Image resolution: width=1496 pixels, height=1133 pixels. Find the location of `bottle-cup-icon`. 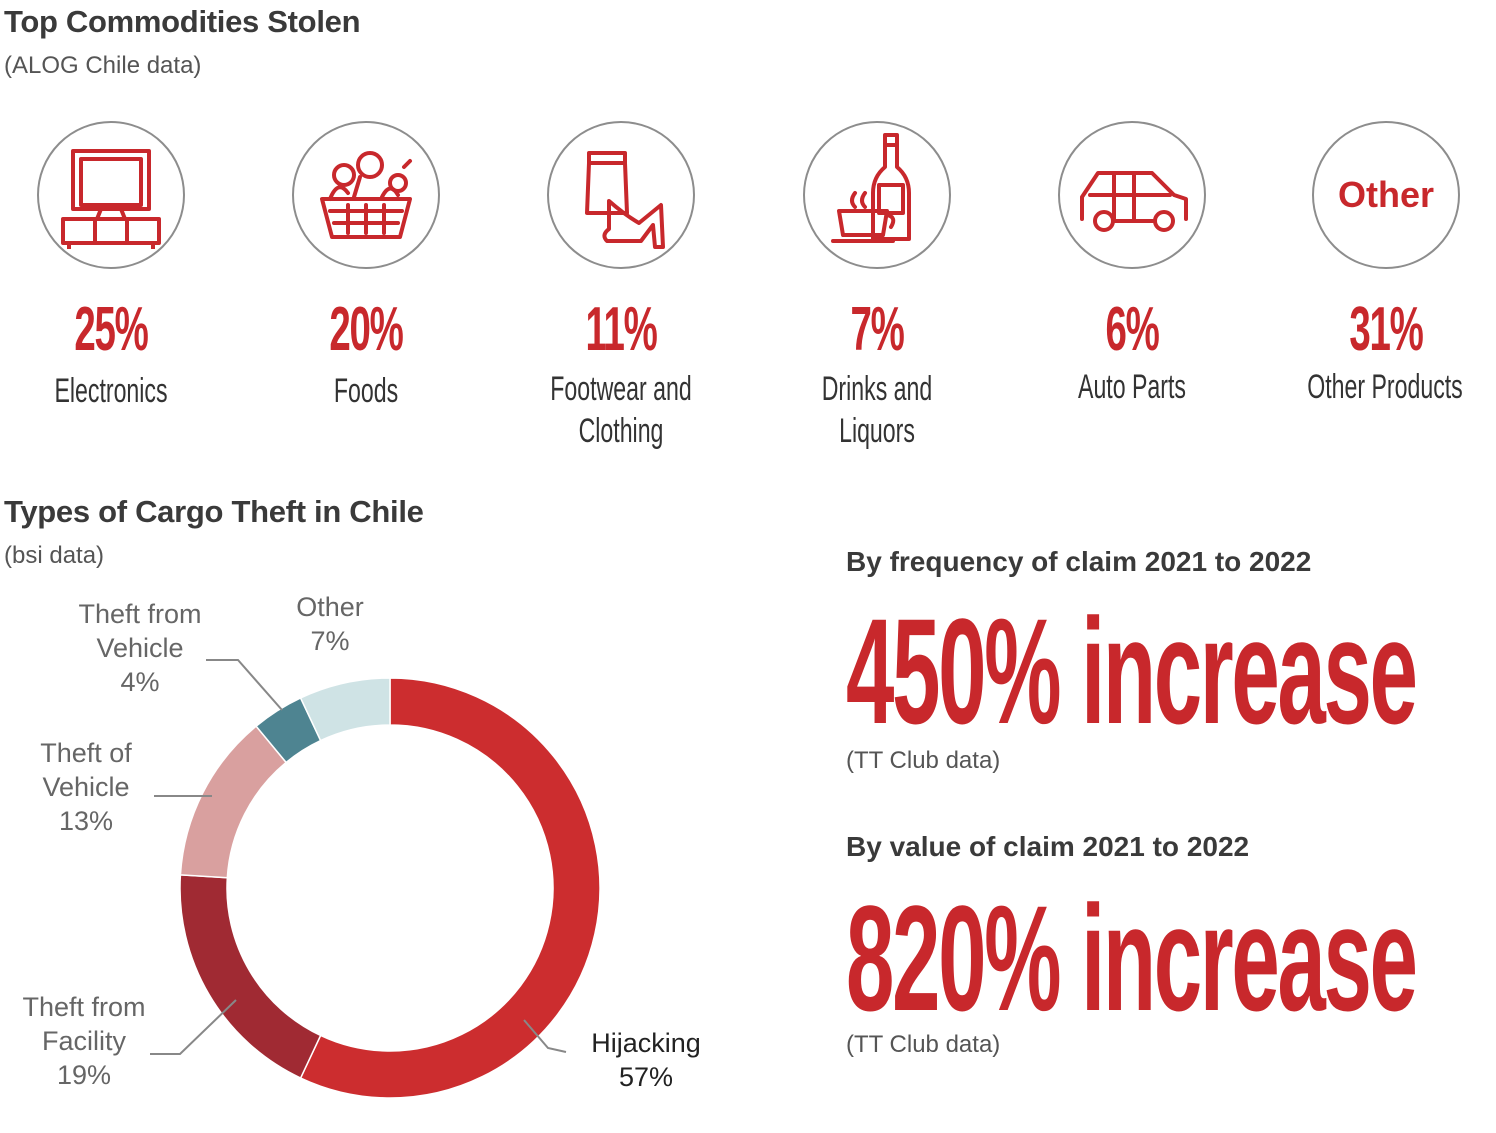

bottle-cup-icon is located at coordinates (877, 195).